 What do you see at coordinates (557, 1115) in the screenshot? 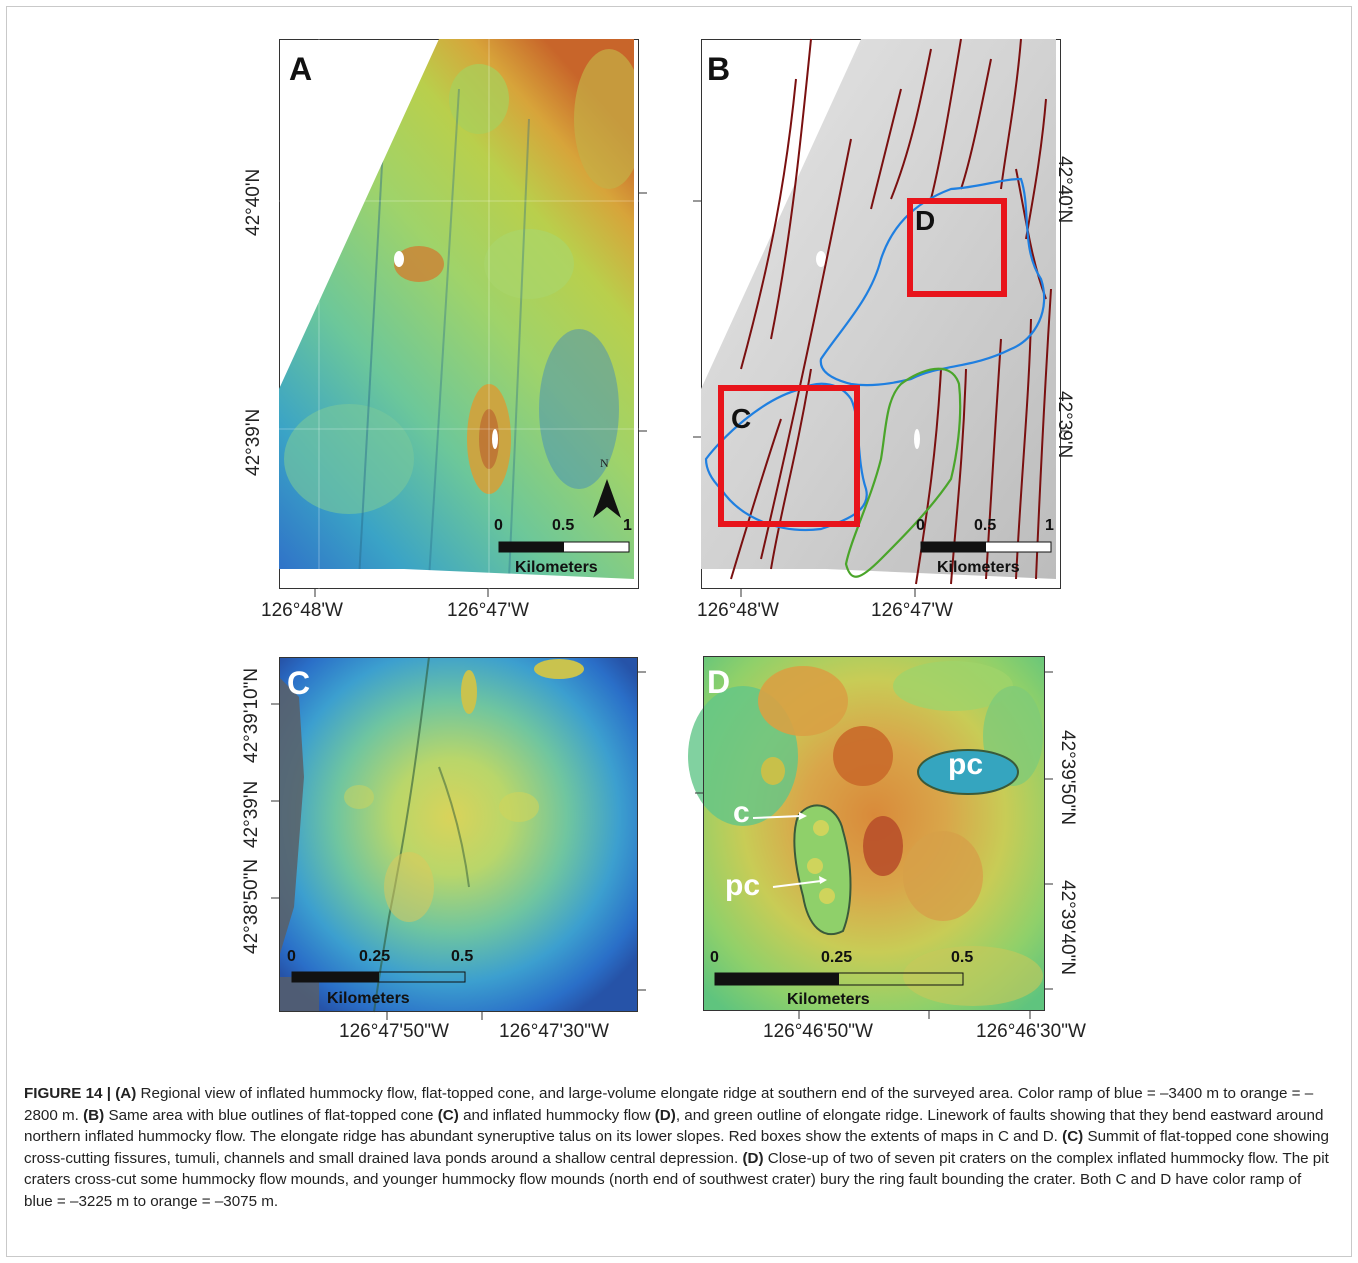
I see `caption-text-b: and inflated hummocky flow` at bounding box center [557, 1115].